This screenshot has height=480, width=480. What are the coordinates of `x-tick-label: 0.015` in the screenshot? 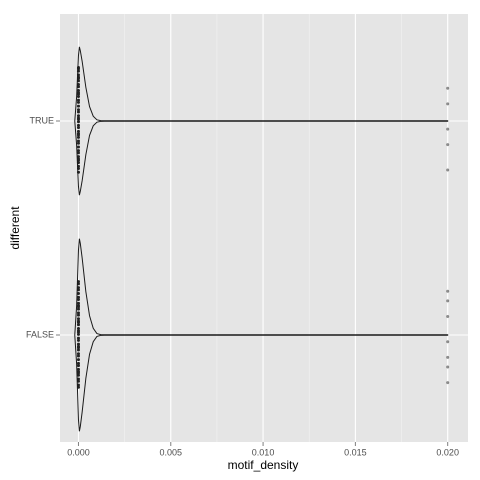 It's located at (355, 452).